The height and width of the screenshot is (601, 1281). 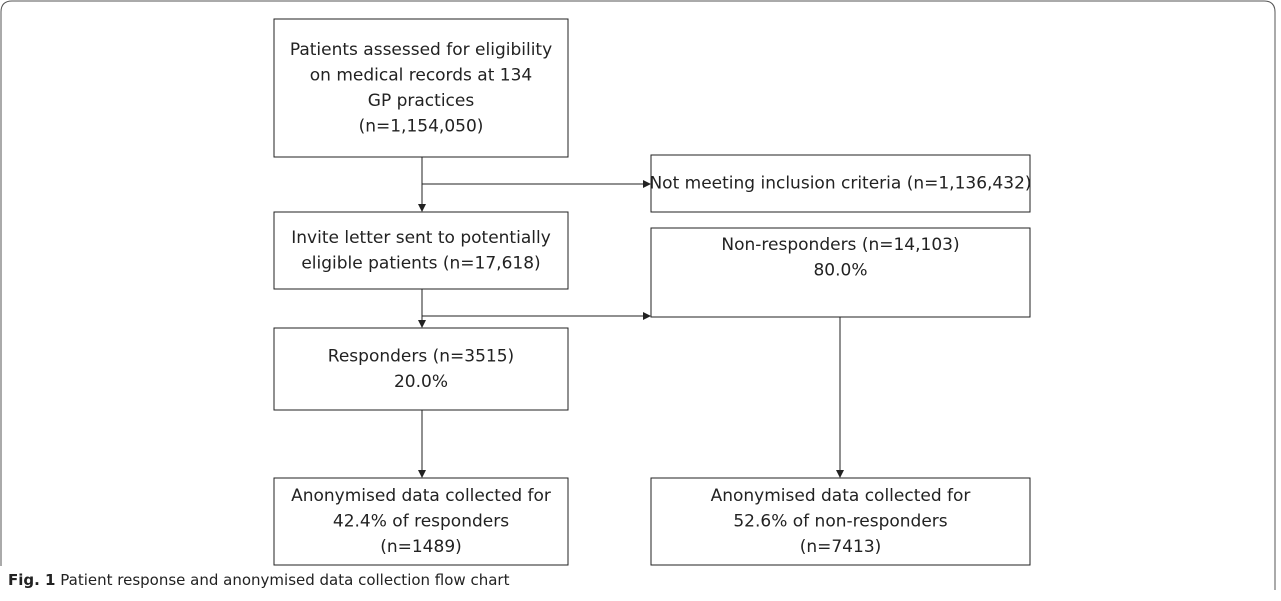 I want to click on box-text: Invite letter sent to potentially, so click(x=421, y=238).